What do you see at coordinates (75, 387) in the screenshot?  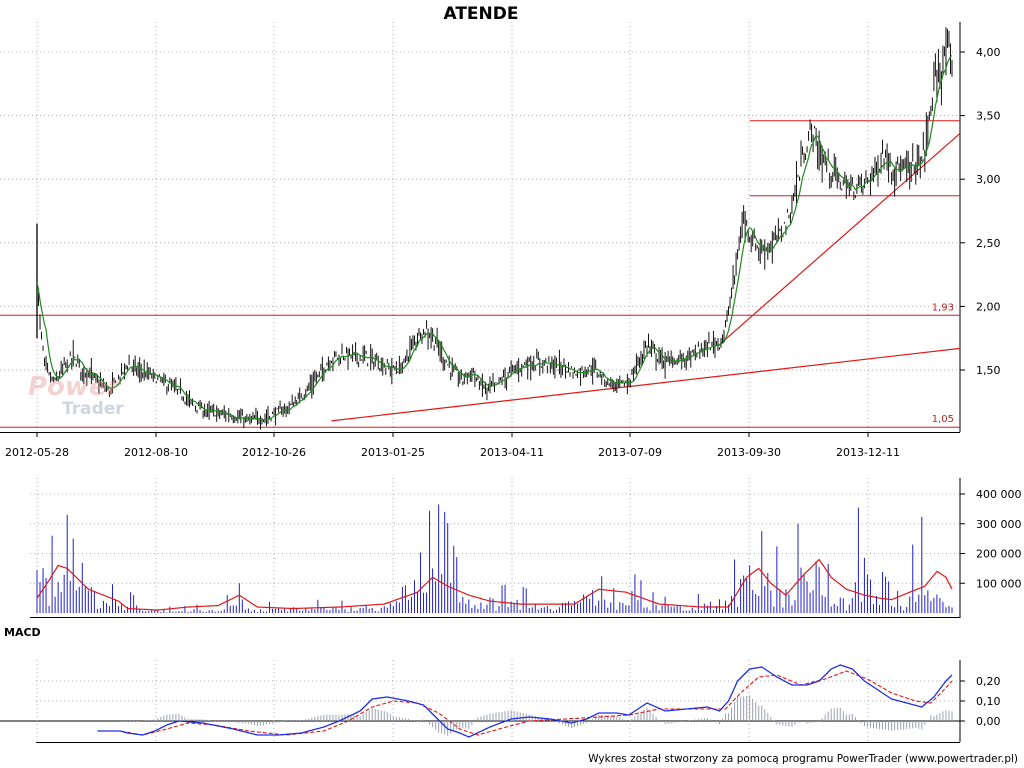 I see `watermark-power: Power` at bounding box center [75, 387].